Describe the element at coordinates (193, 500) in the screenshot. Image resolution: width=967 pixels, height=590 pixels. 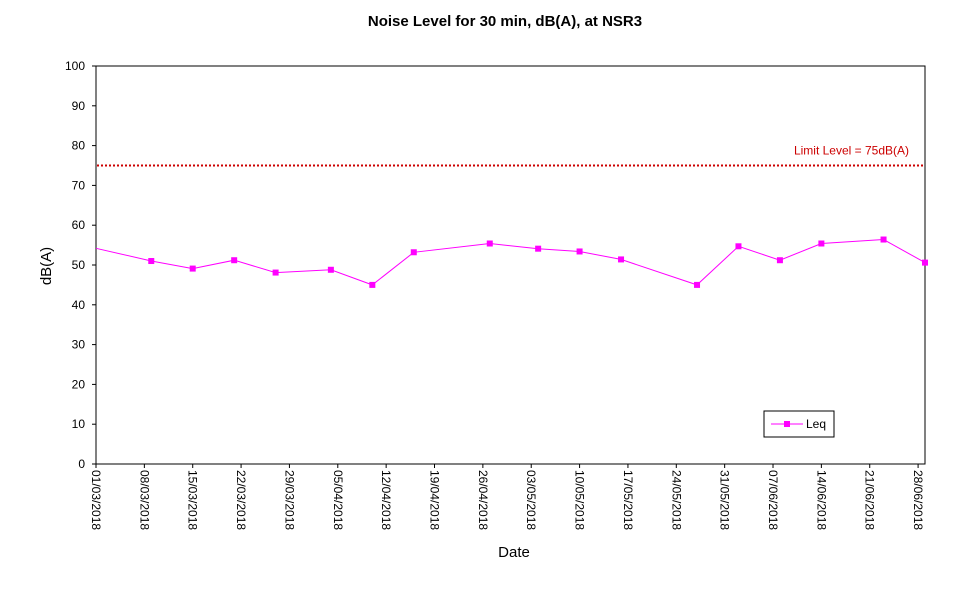
I see `x-tick-label: 15/03/2018` at that location.